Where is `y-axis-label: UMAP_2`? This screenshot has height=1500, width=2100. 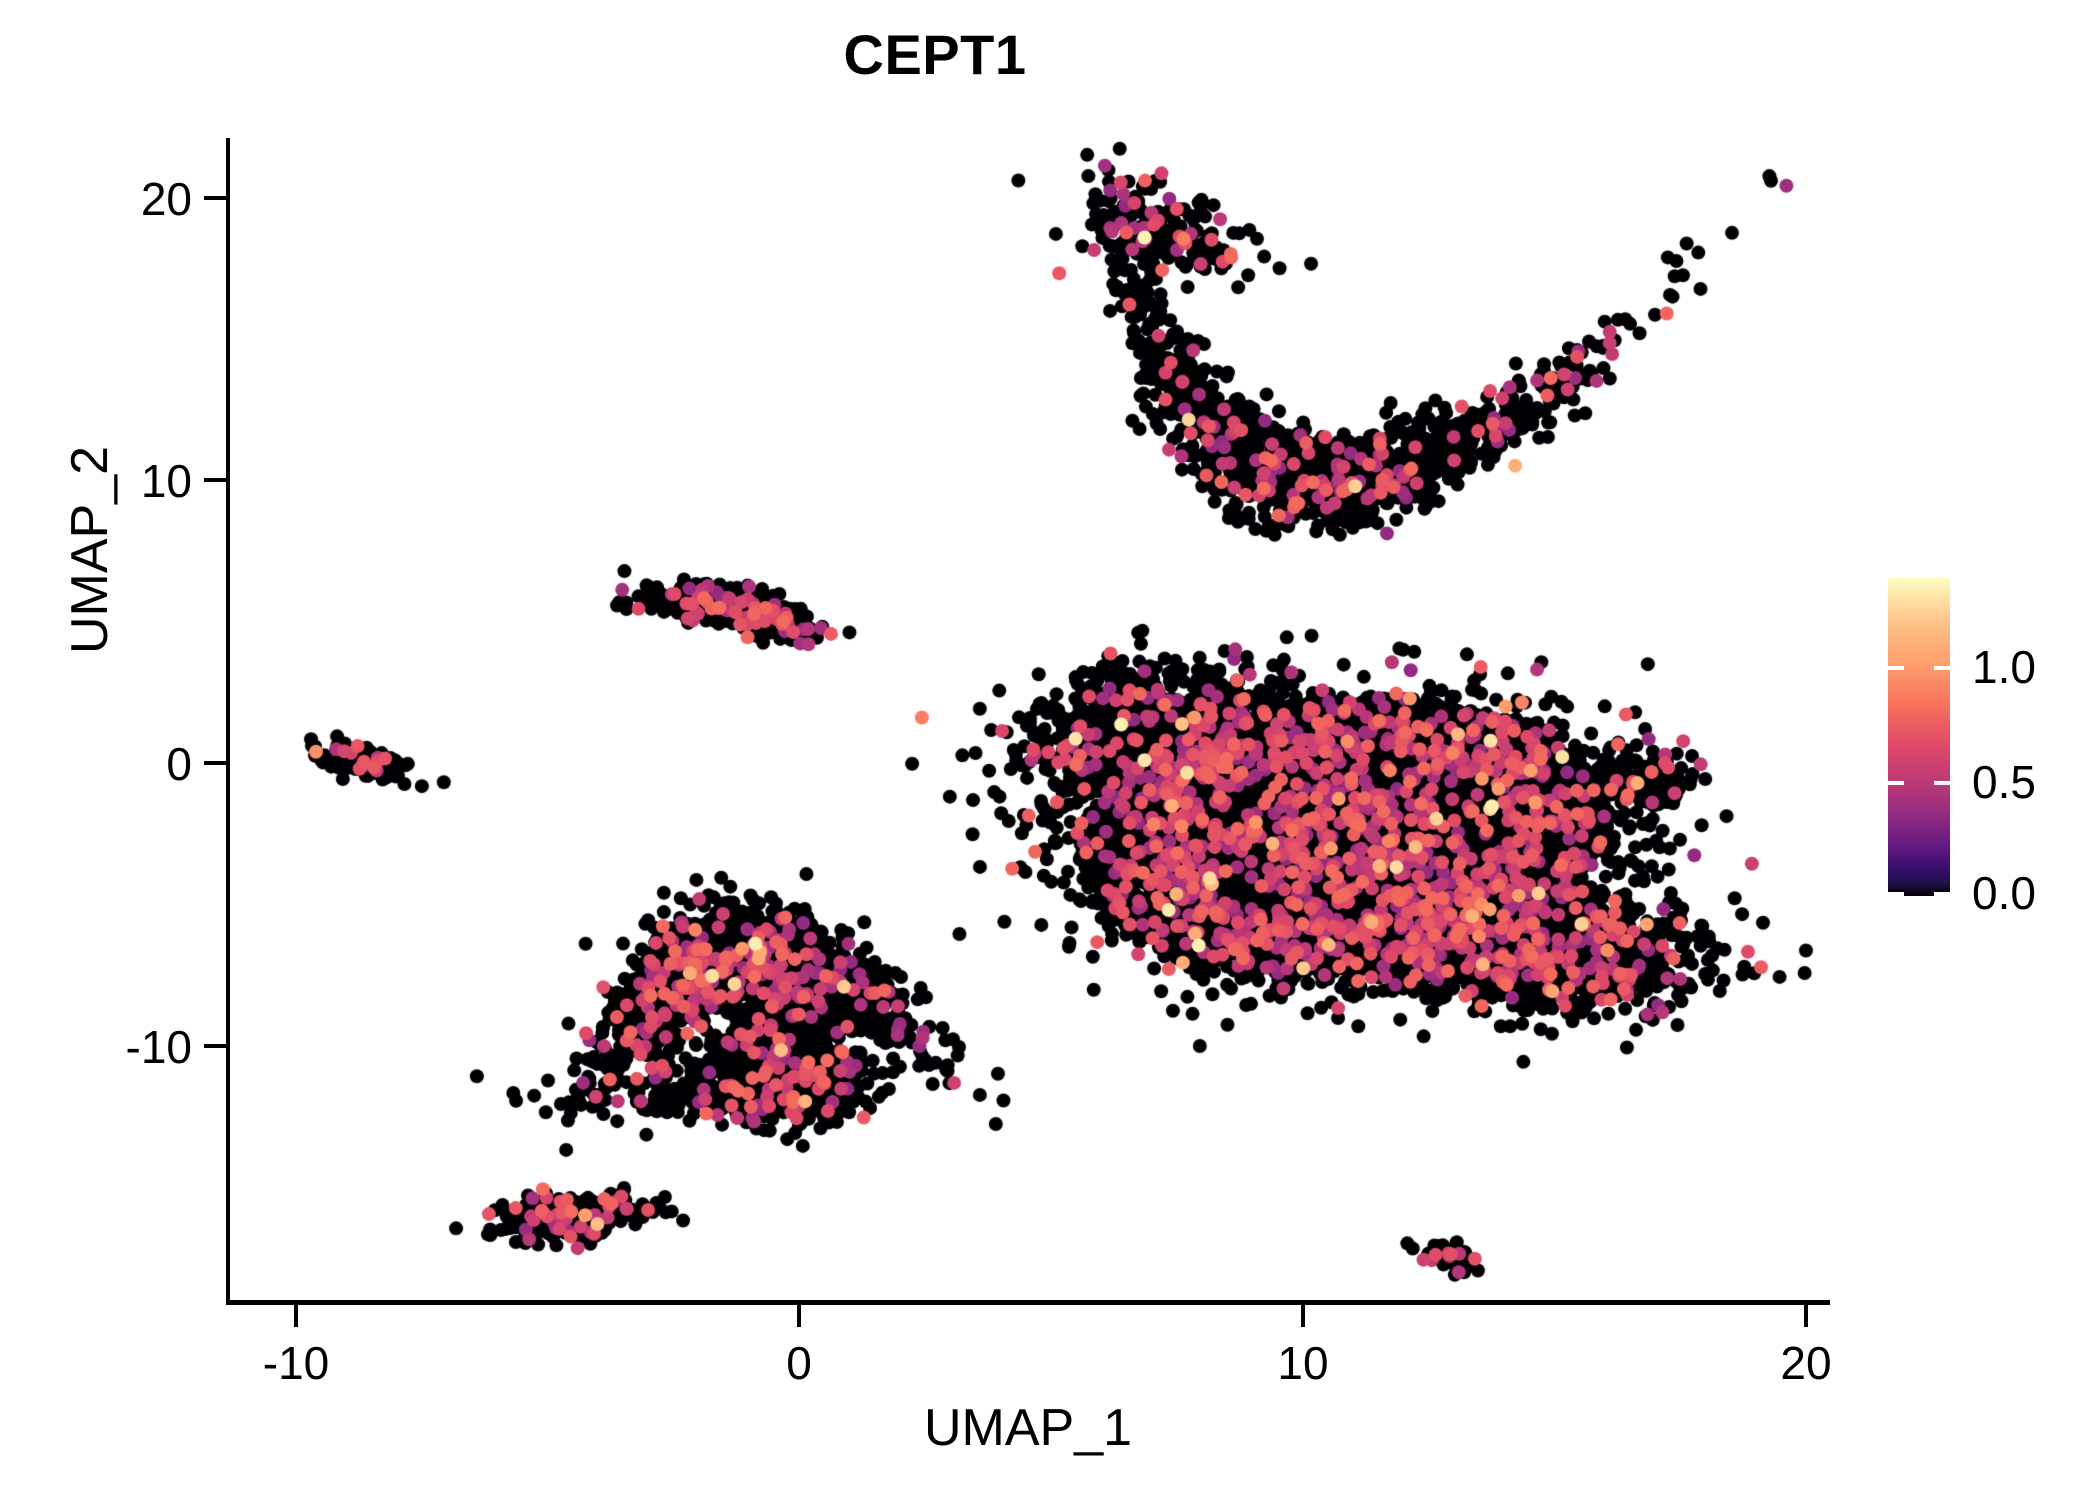
y-axis-label: UMAP_2 is located at coordinates (90, 550).